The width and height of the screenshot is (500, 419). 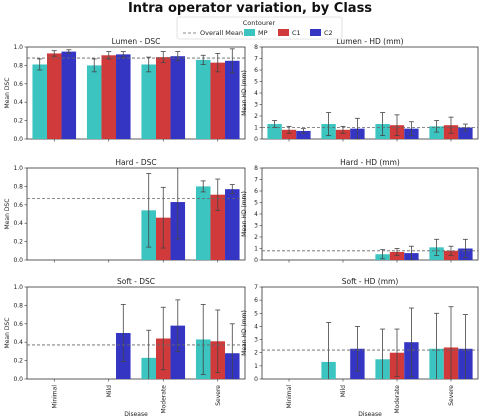 I want to click on legend-box, so click(x=259, y=28).